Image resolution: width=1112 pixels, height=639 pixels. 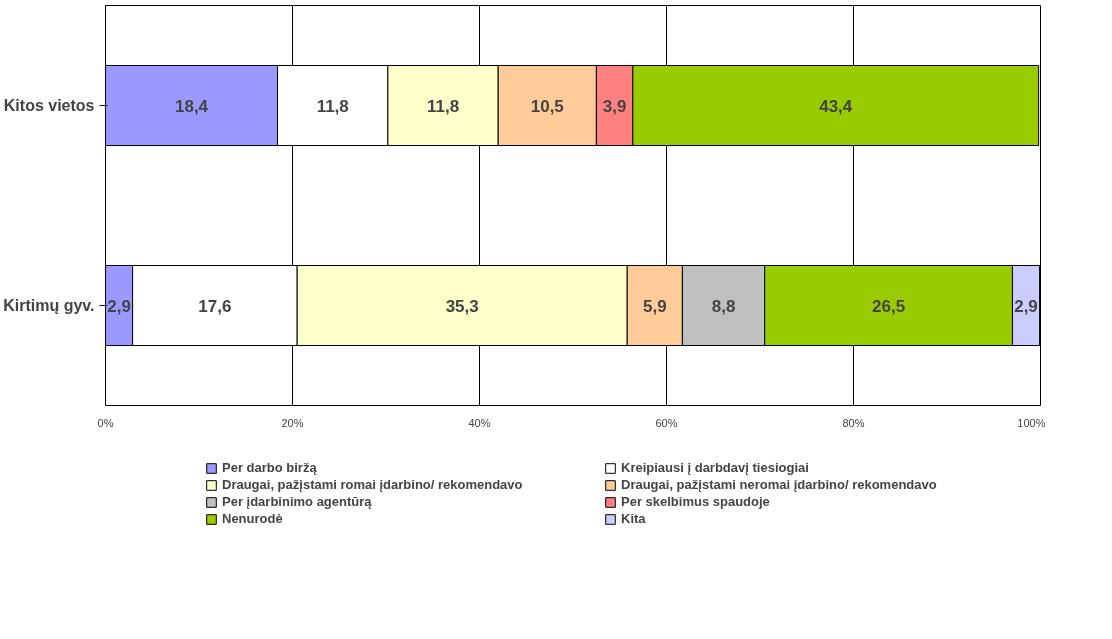 I want to click on data-label: 35,3, so click(x=462, y=306).